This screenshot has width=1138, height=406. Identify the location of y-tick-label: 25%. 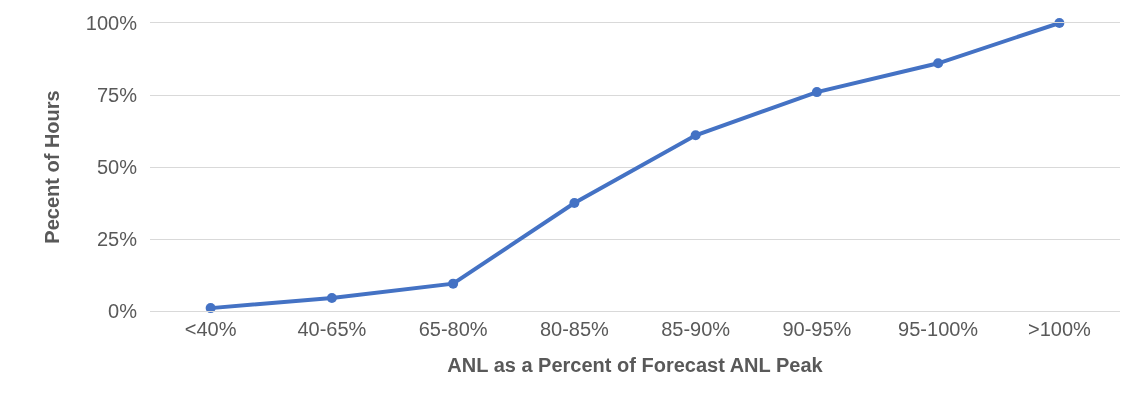
(117, 239).